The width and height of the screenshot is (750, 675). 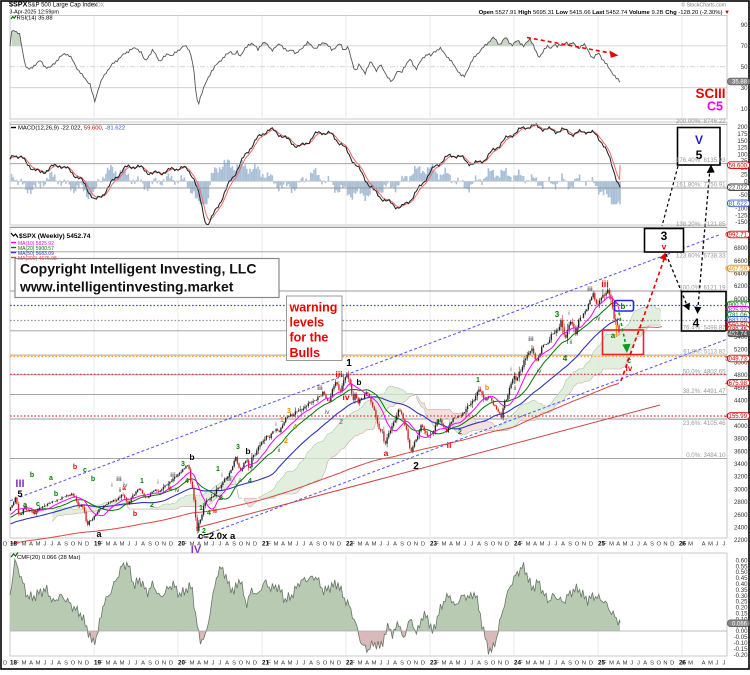 What do you see at coordinates (710, 93) in the screenshot?
I see `svg-text: SCIII` at bounding box center [710, 93].